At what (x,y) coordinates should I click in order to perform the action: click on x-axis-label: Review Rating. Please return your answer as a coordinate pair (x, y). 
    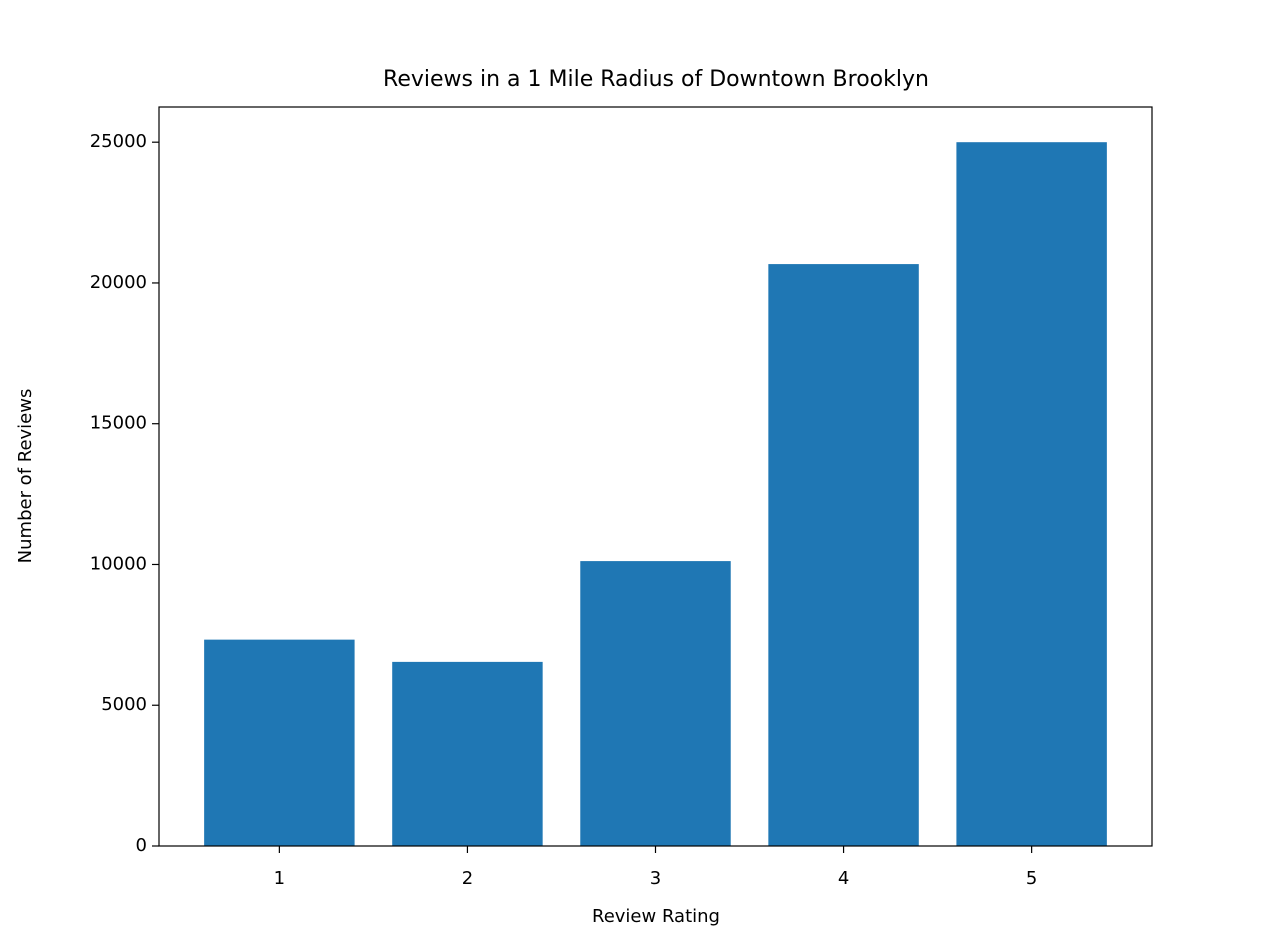
    Looking at the image, I should click on (656, 916).